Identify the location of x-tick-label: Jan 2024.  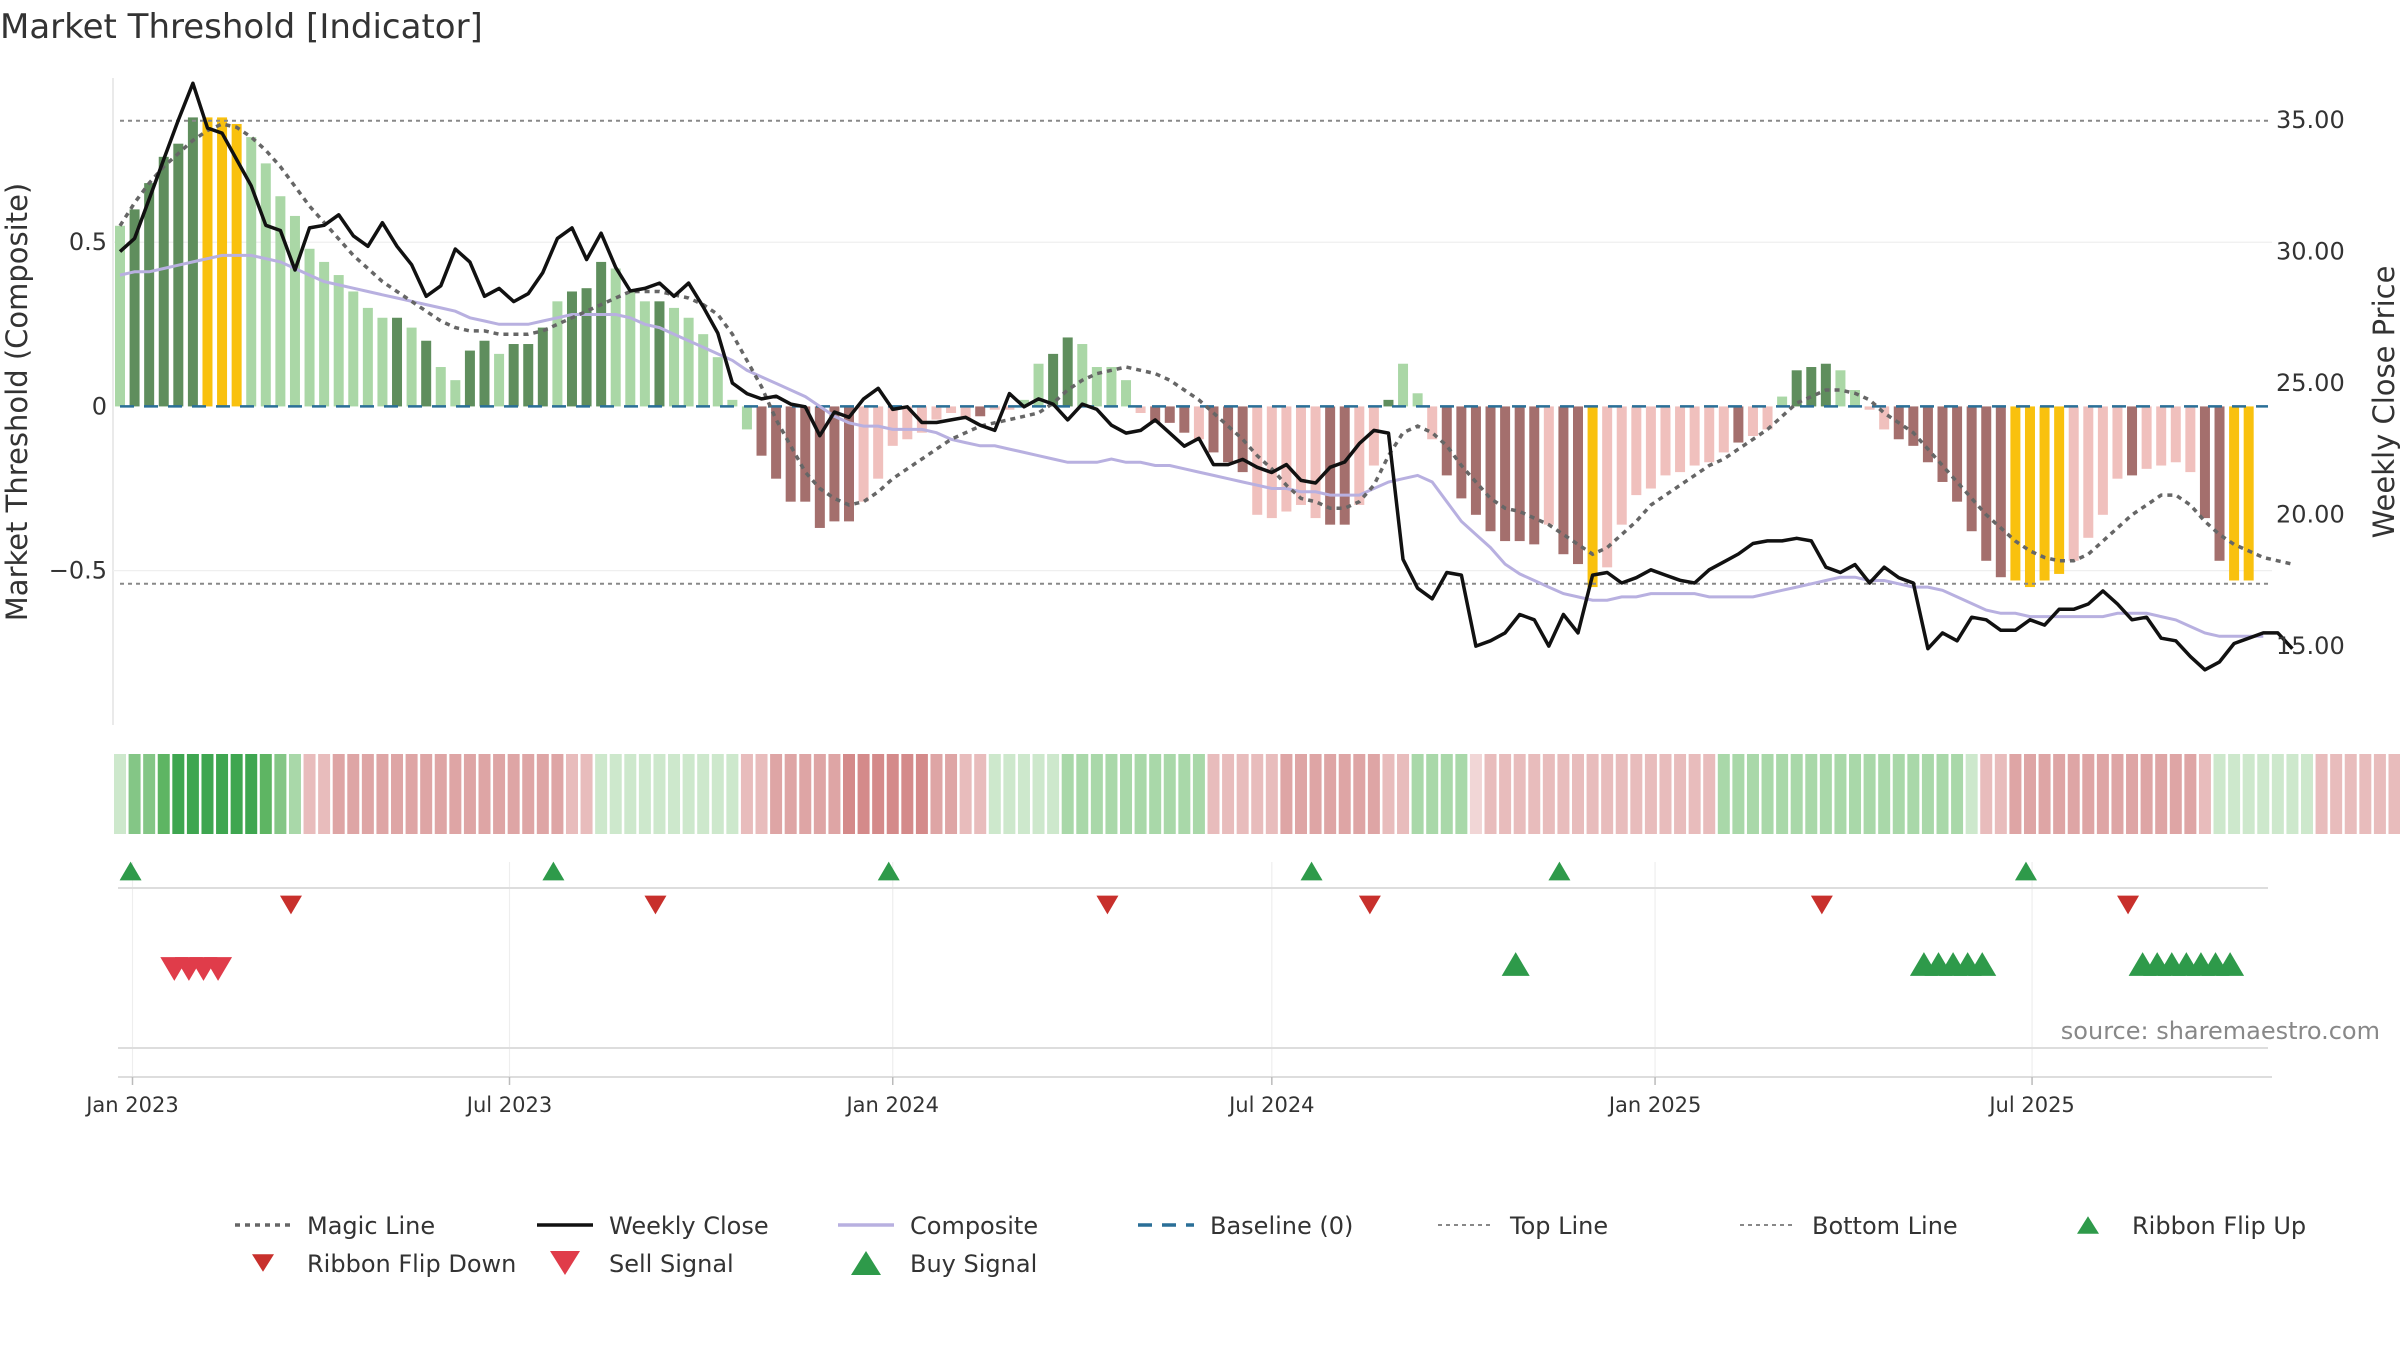
(891, 1105).